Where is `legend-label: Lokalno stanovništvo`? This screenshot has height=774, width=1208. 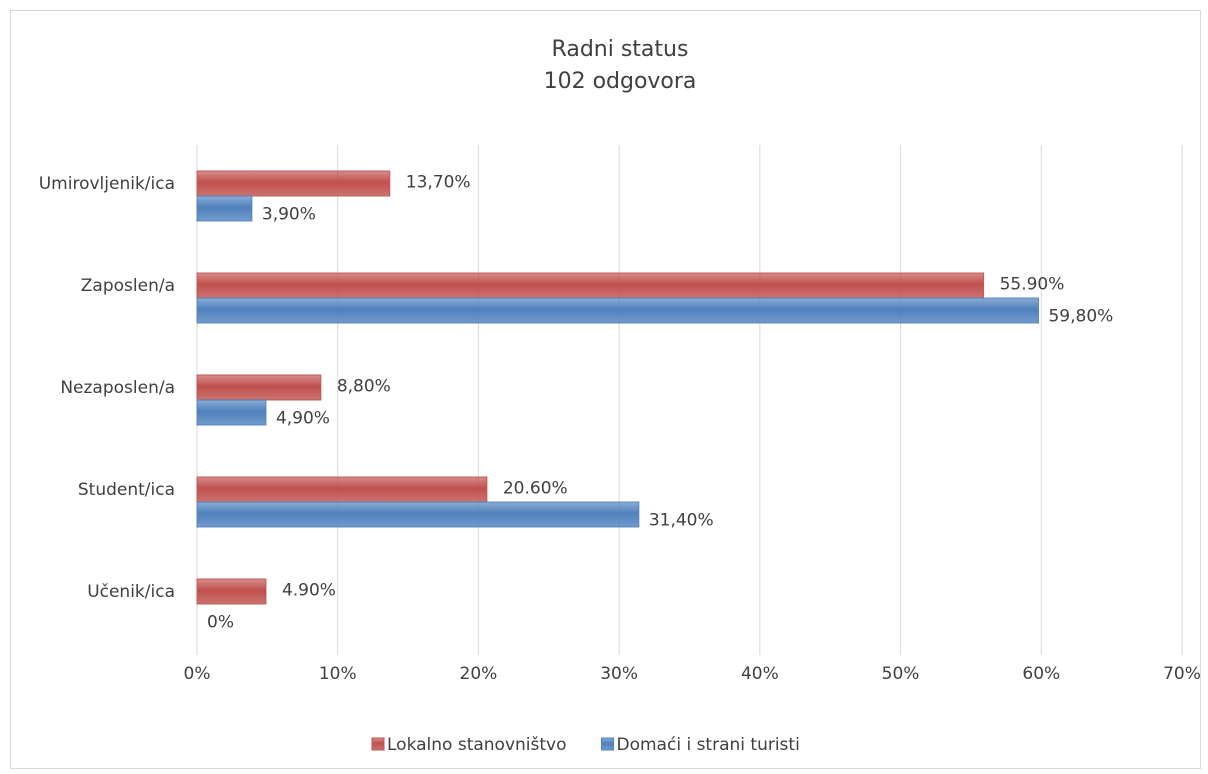
legend-label: Lokalno stanovništvo is located at coordinates (477, 745).